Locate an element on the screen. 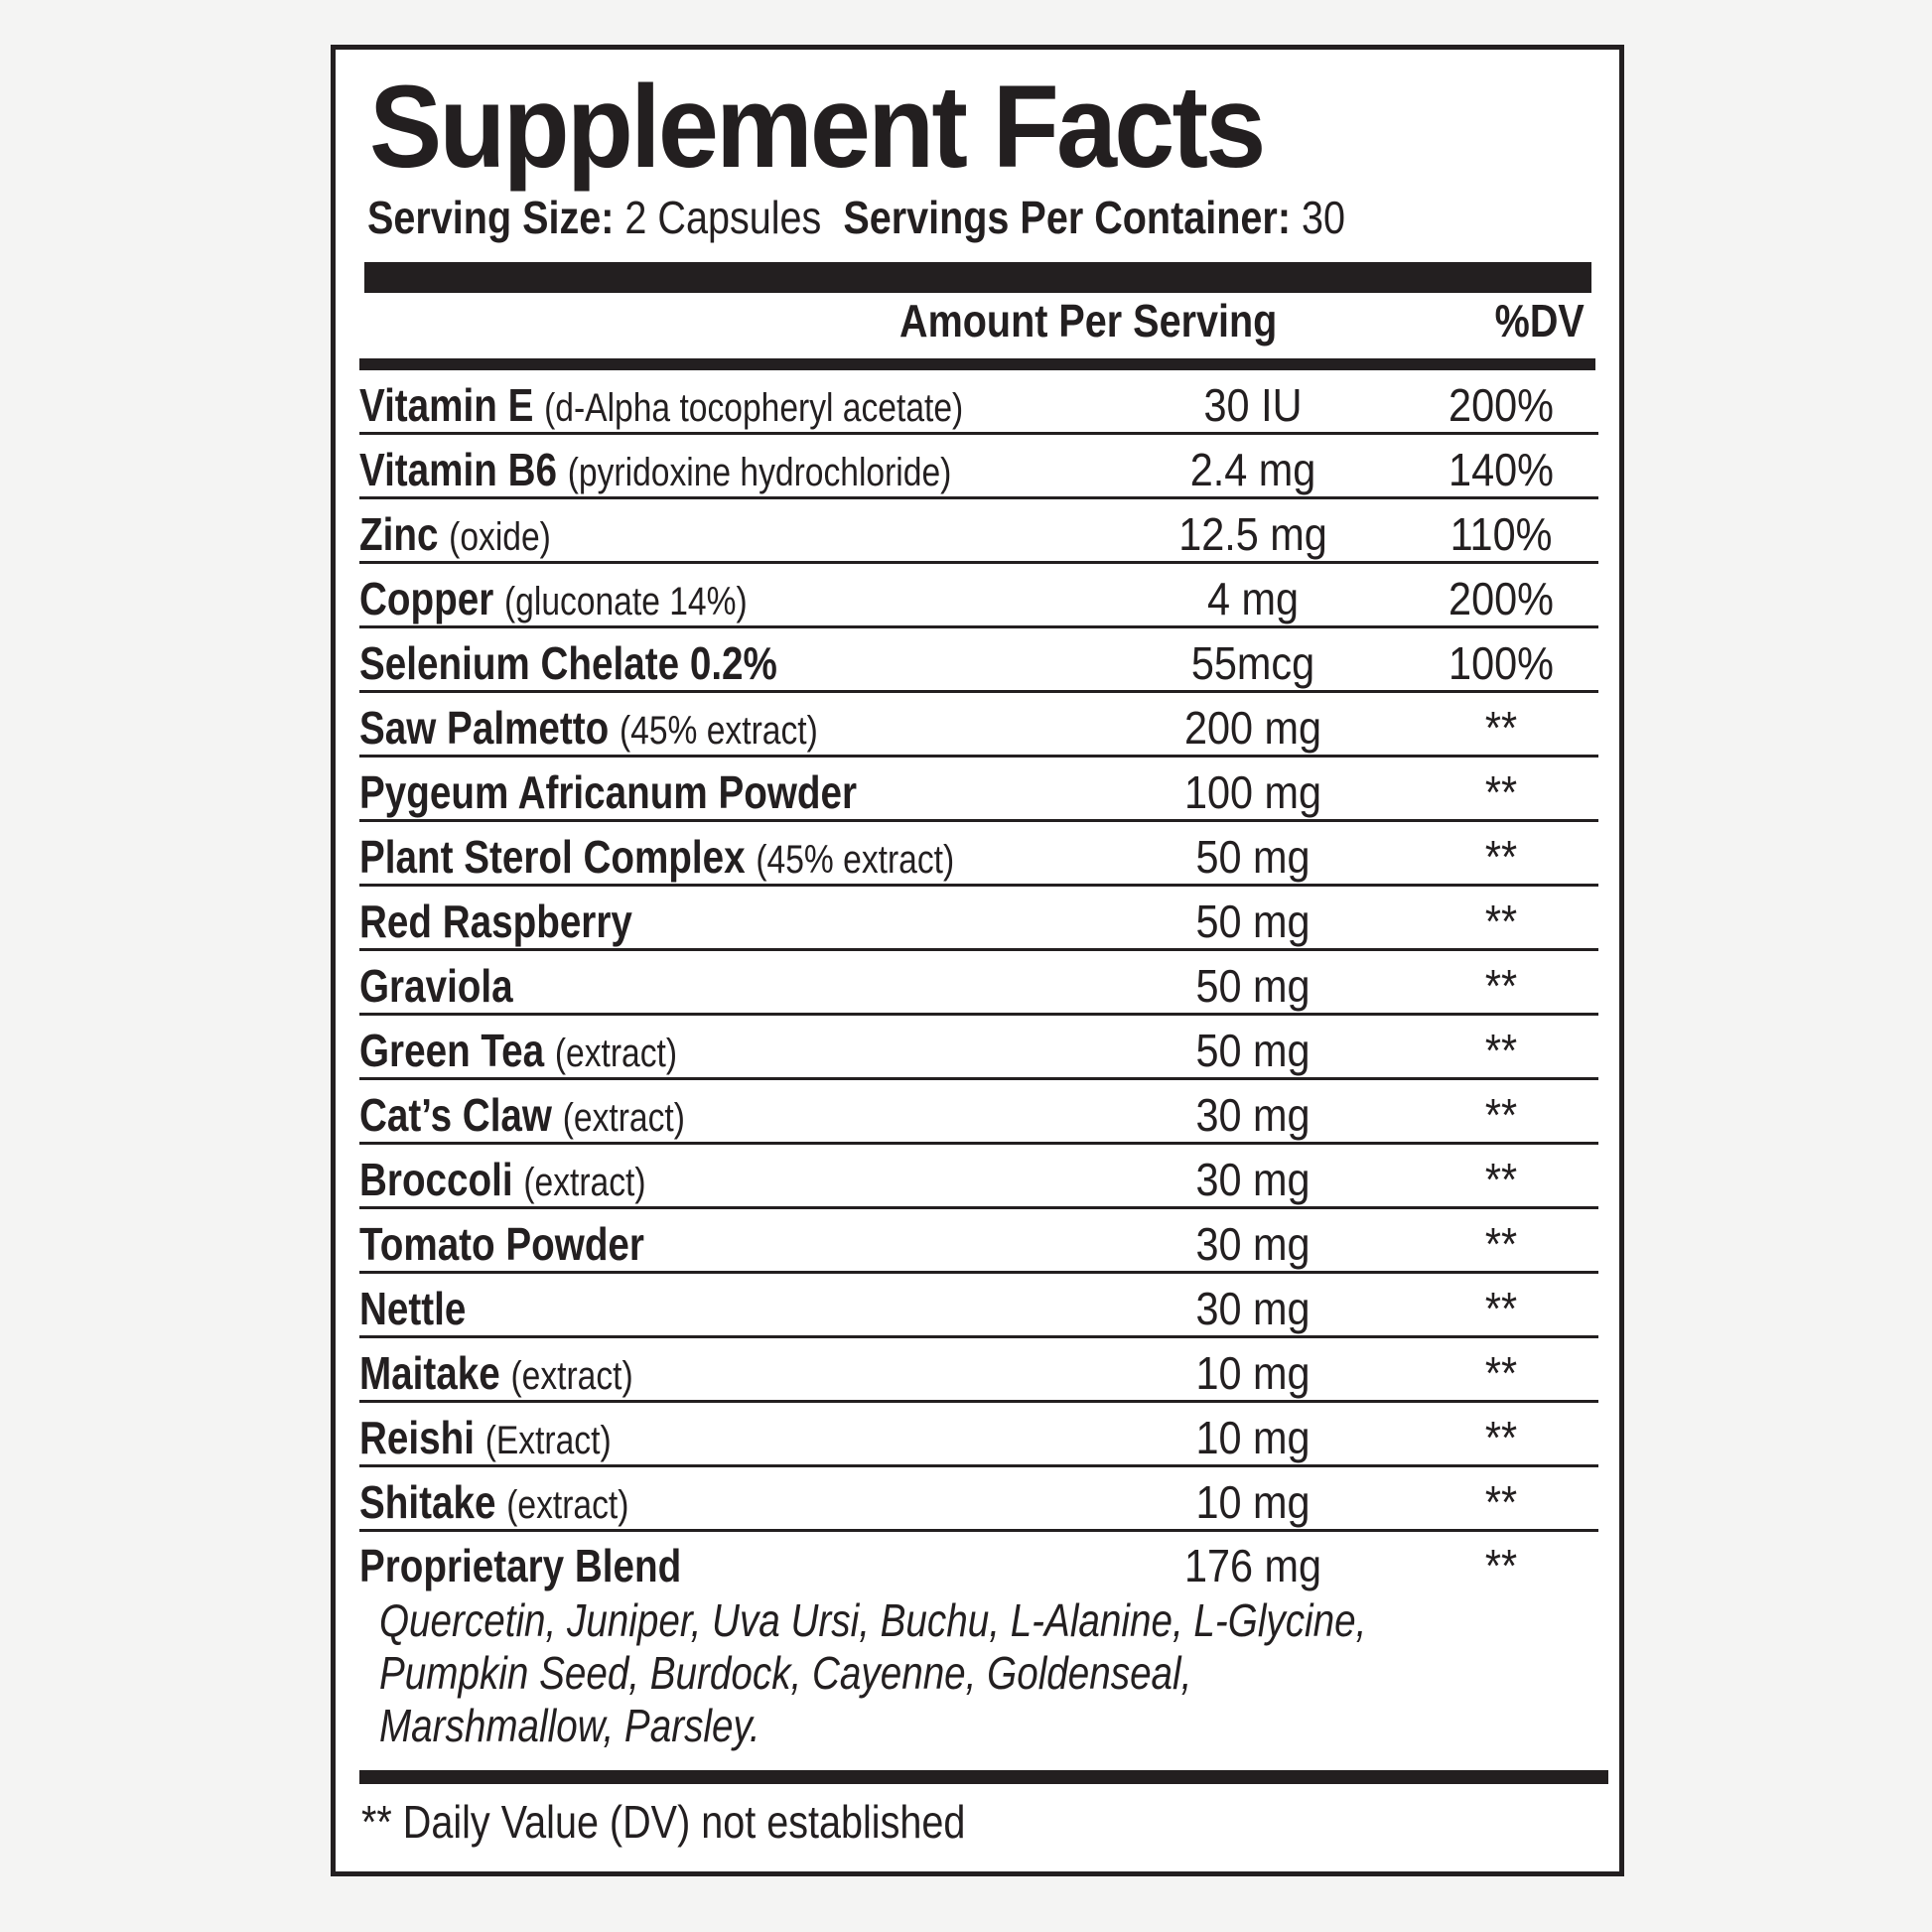  nutrient-amount: 100 mg is located at coordinates (1252, 792).